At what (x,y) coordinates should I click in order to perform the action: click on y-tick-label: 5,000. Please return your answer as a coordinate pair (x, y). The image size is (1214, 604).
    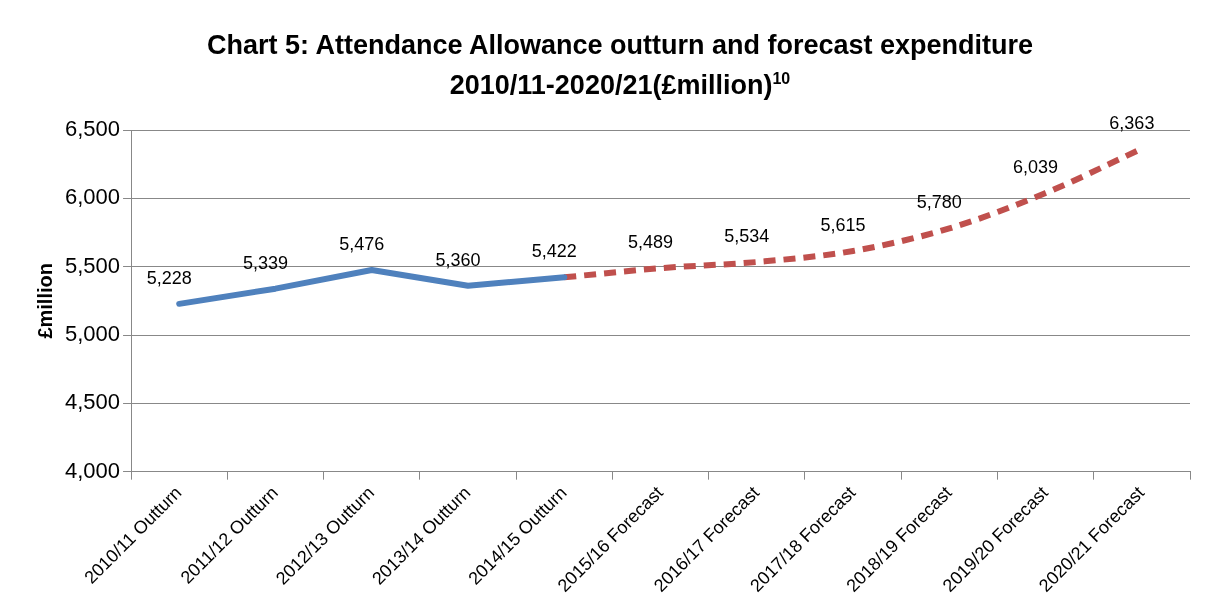
    Looking at the image, I should click on (92, 334).